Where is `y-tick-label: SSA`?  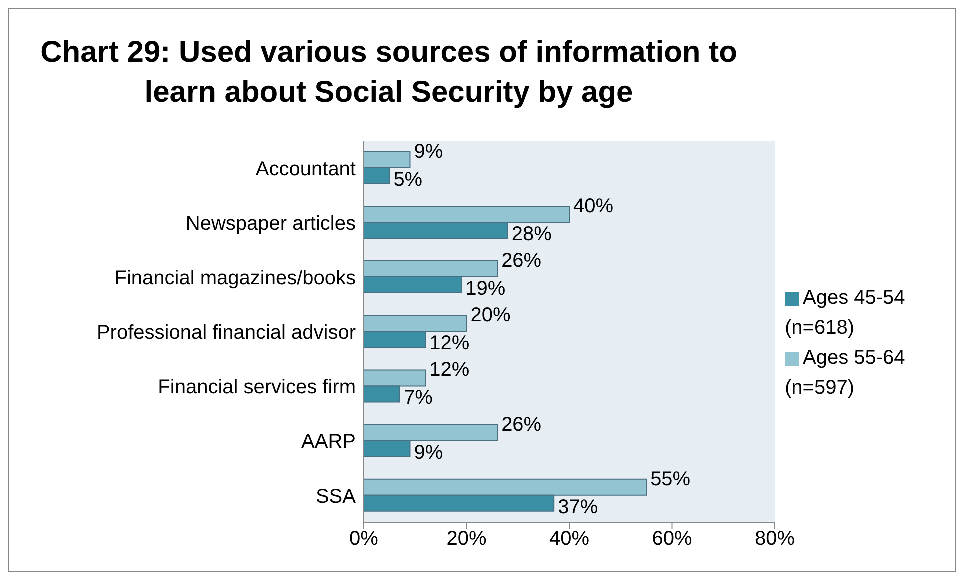
y-tick-label: SSA is located at coordinates (336, 497).